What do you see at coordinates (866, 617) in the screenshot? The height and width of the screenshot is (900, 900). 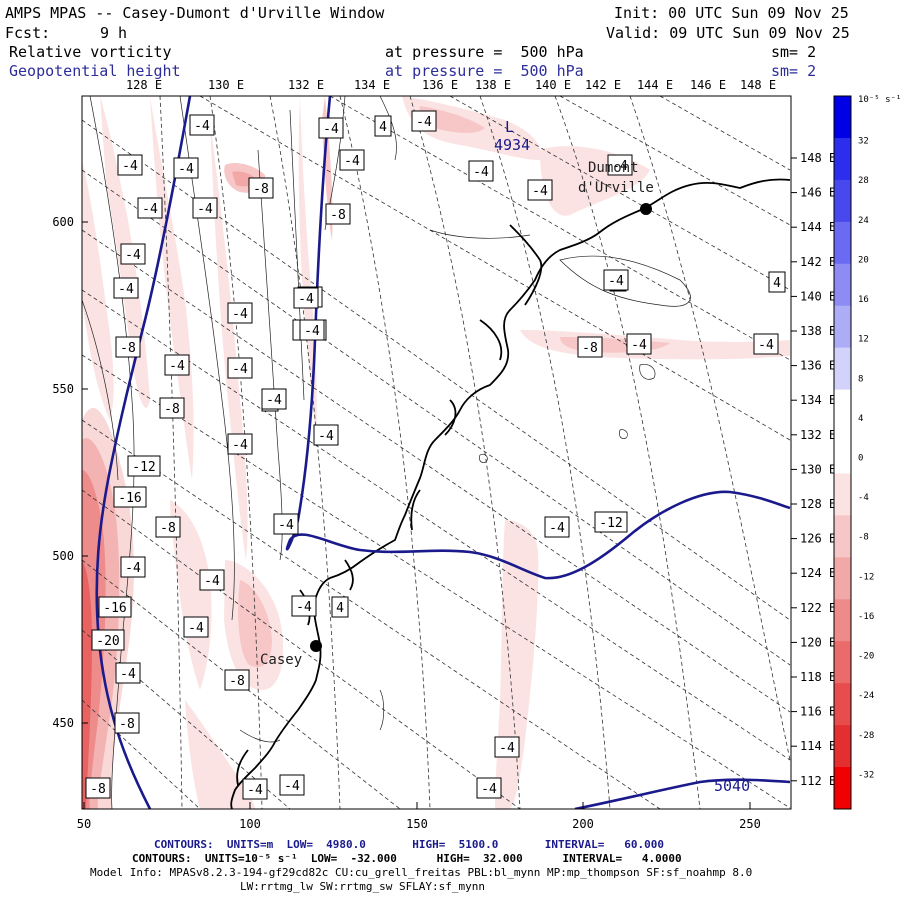 I see `colorbar-label: -16` at bounding box center [866, 617].